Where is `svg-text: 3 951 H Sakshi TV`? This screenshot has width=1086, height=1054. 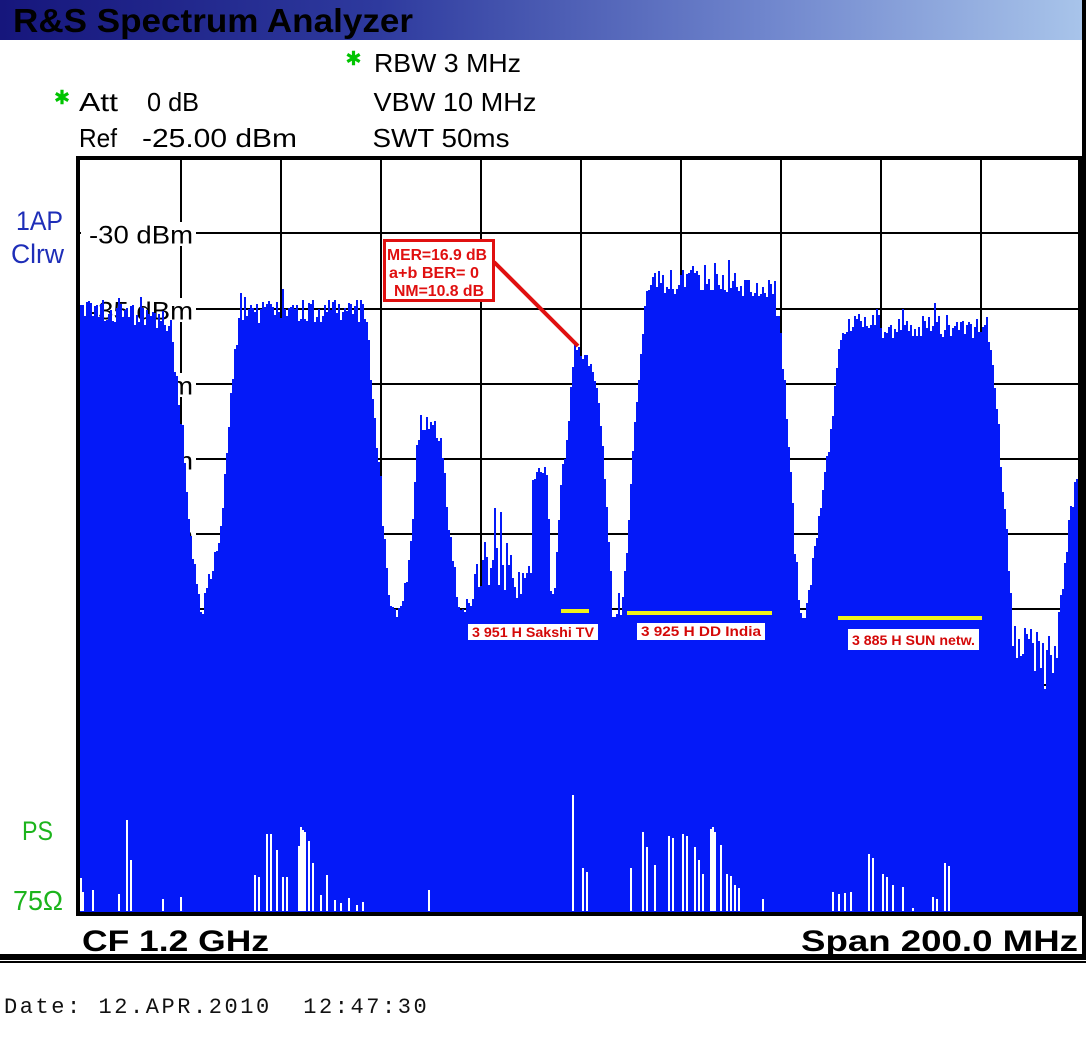
svg-text: 3 951 H Sakshi TV is located at coordinates (533, 632).